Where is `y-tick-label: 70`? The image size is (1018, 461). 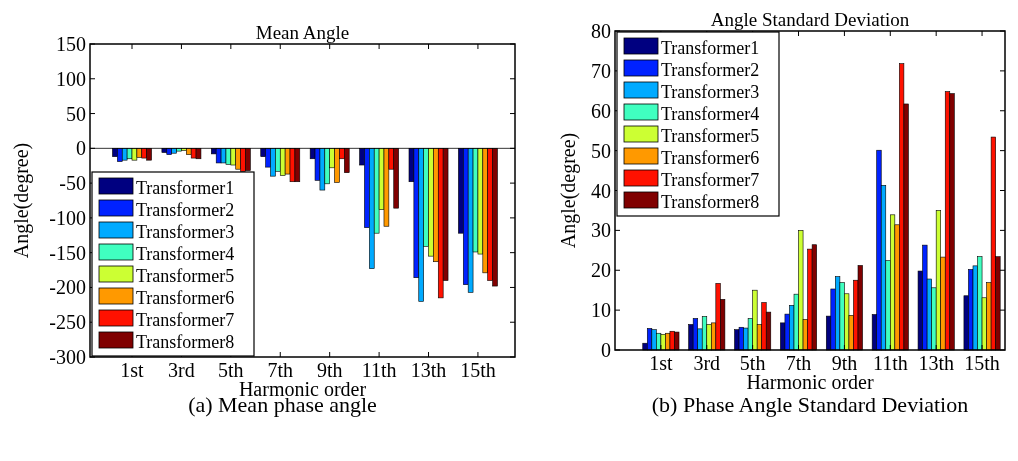
y-tick-label: 70 is located at coordinates (601, 70).